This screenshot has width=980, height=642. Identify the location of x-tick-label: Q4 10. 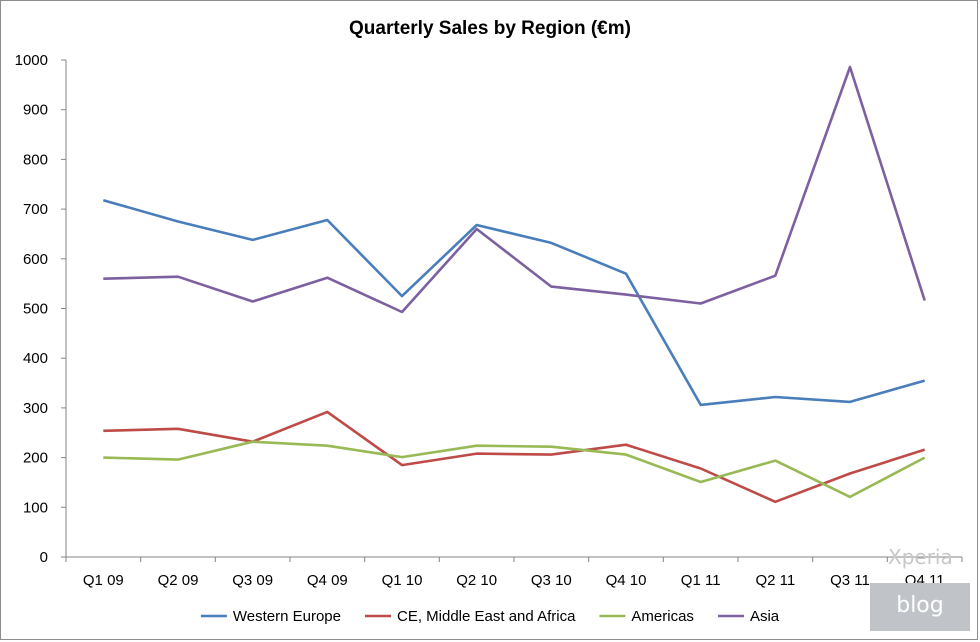
(626, 580).